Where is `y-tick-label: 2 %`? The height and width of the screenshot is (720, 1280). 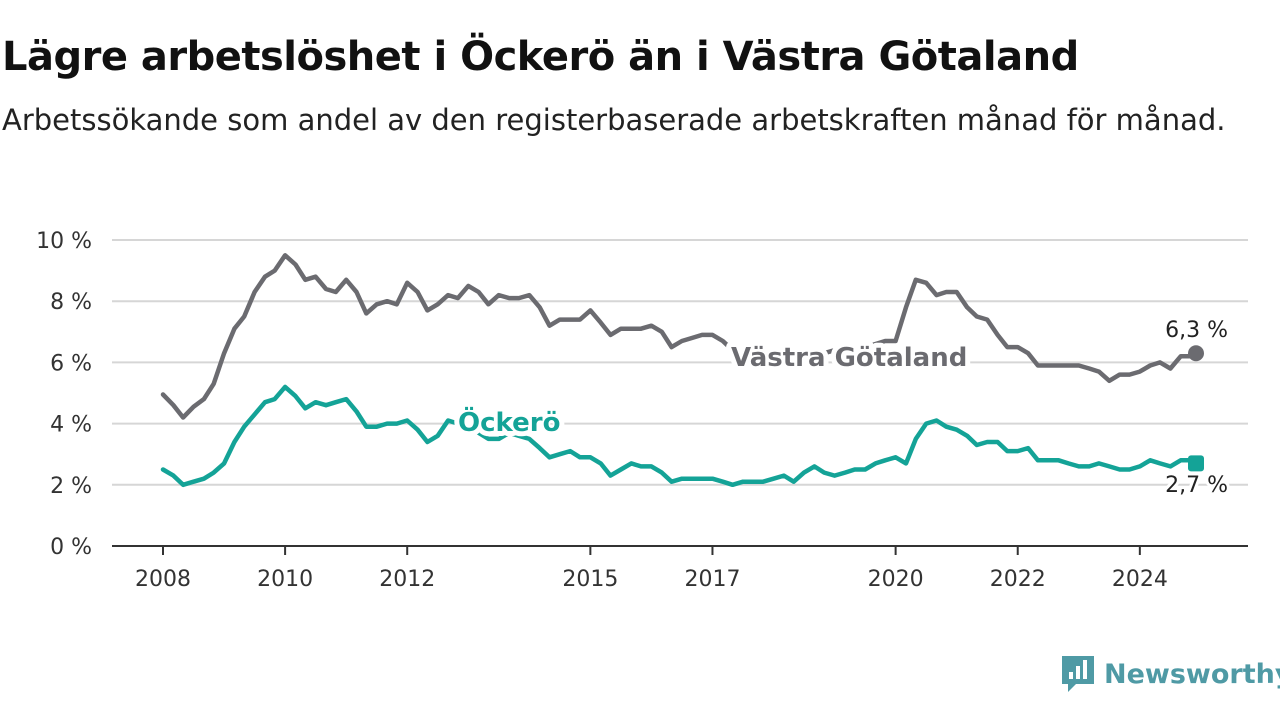 y-tick-label: 2 % is located at coordinates (71, 486).